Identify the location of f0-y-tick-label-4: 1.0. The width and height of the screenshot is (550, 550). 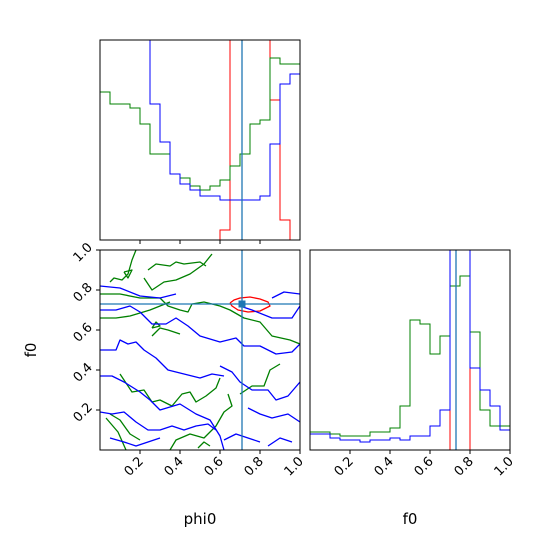
(83, 252).